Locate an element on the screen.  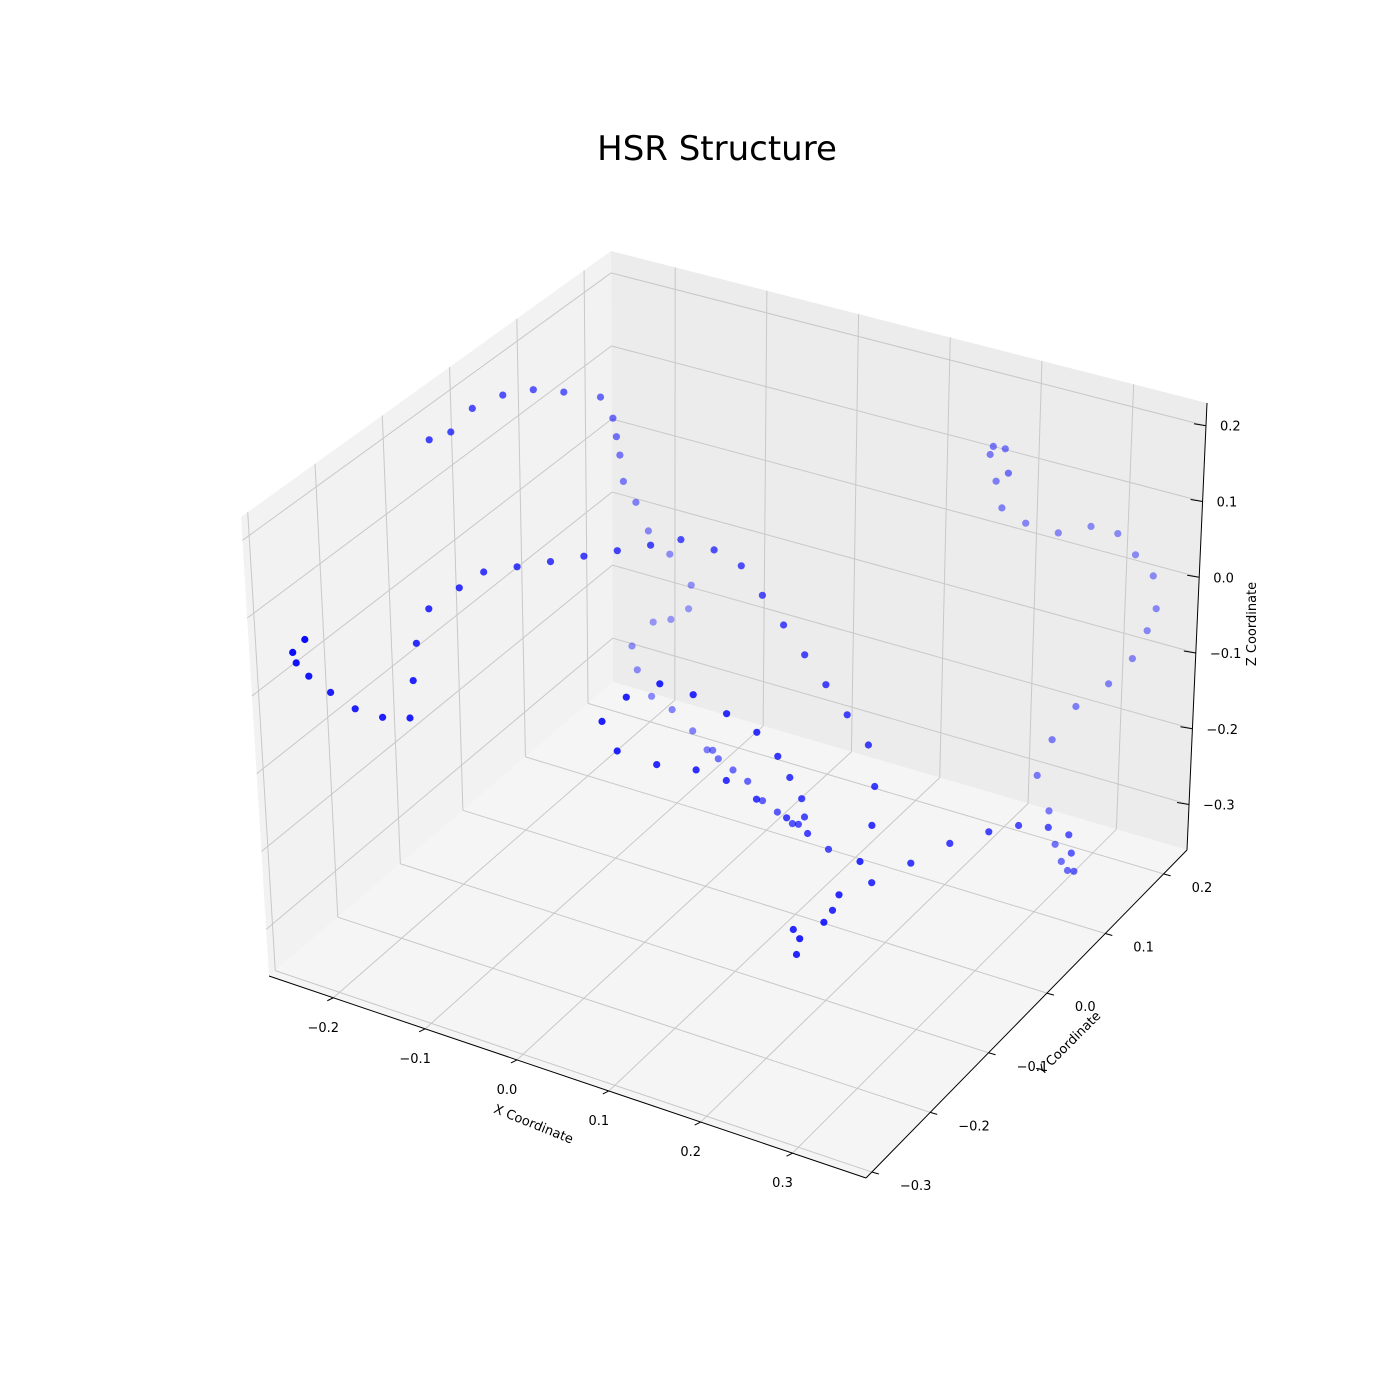
x-tick-label: 0.3 is located at coordinates (782, 1183).